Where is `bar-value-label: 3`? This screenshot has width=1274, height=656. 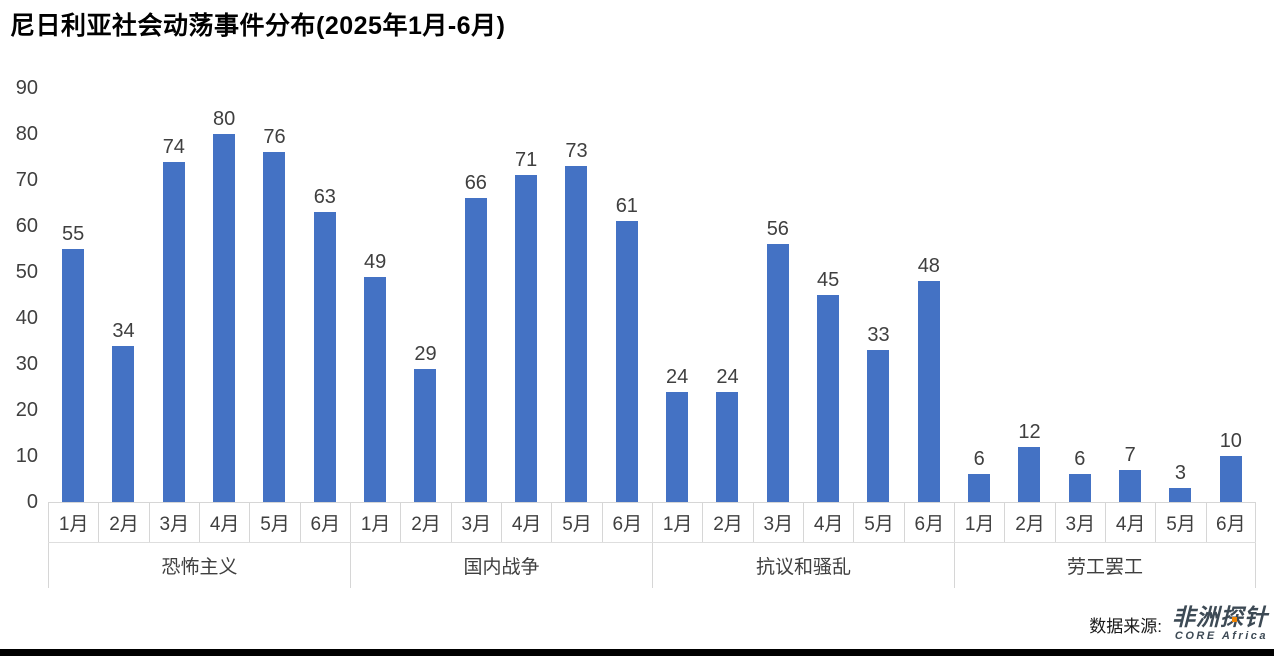 bar-value-label: 3 is located at coordinates (1180, 473).